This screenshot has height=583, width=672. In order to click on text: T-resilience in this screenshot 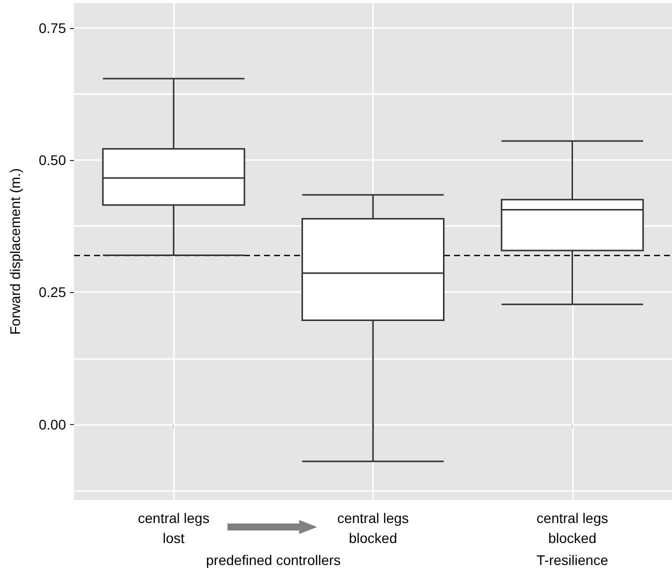, I will do `click(572, 560)`.